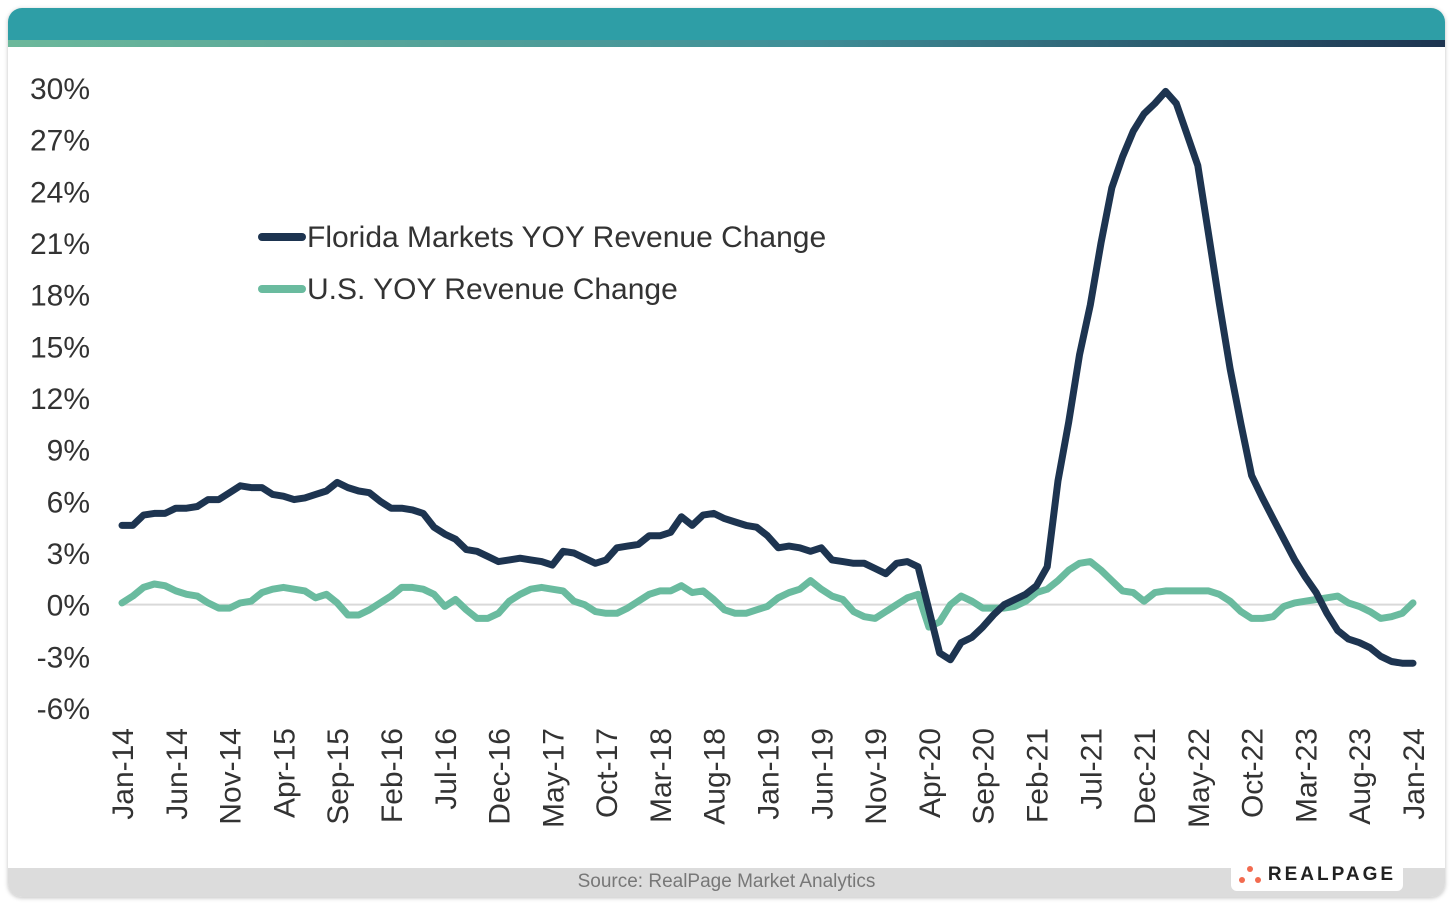 The height and width of the screenshot is (903, 1455). Describe the element at coordinates (984, 776) in the screenshot. I see `x-tick-label: Sep-20` at that location.